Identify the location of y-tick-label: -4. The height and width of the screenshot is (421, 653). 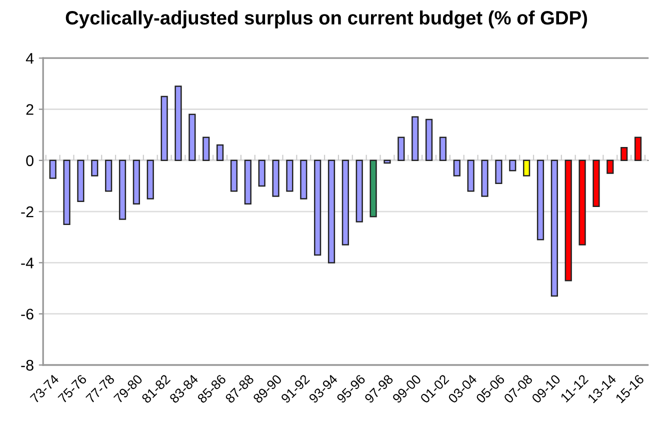
(27, 263).